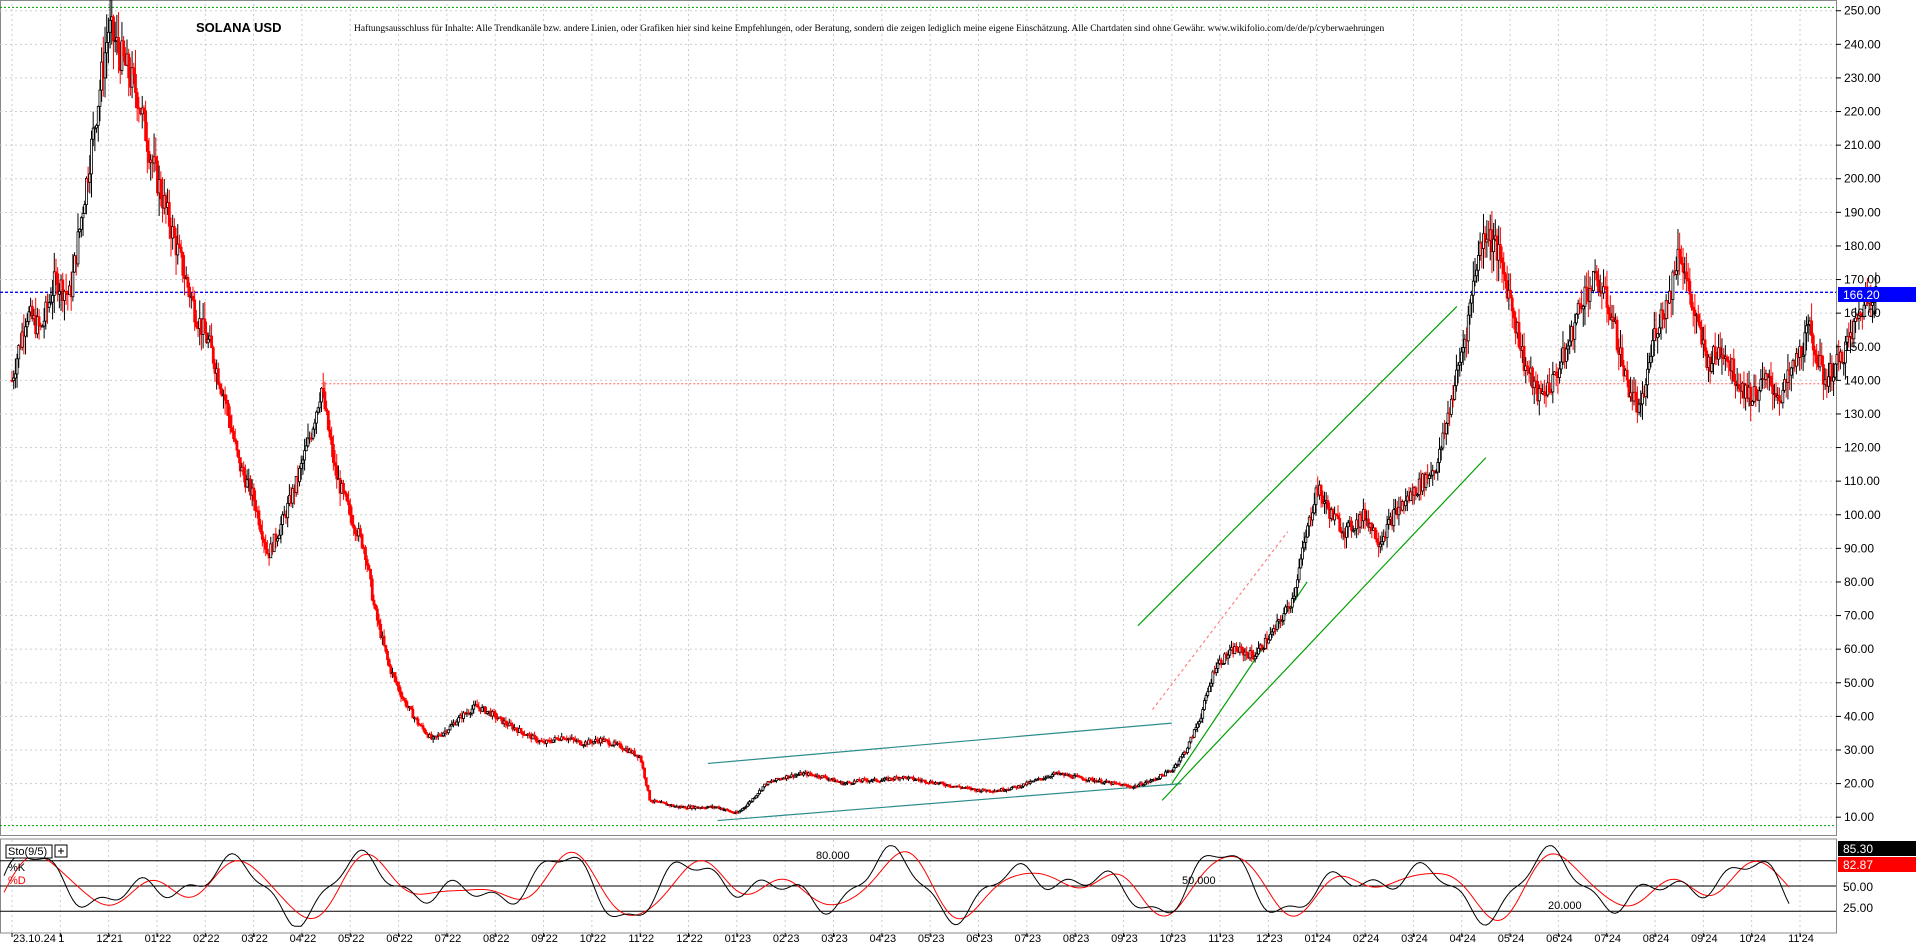 This screenshot has width=1916, height=948. Describe the element at coordinates (1877, 848) in the screenshot. I see `k-value-badge-bg` at that location.